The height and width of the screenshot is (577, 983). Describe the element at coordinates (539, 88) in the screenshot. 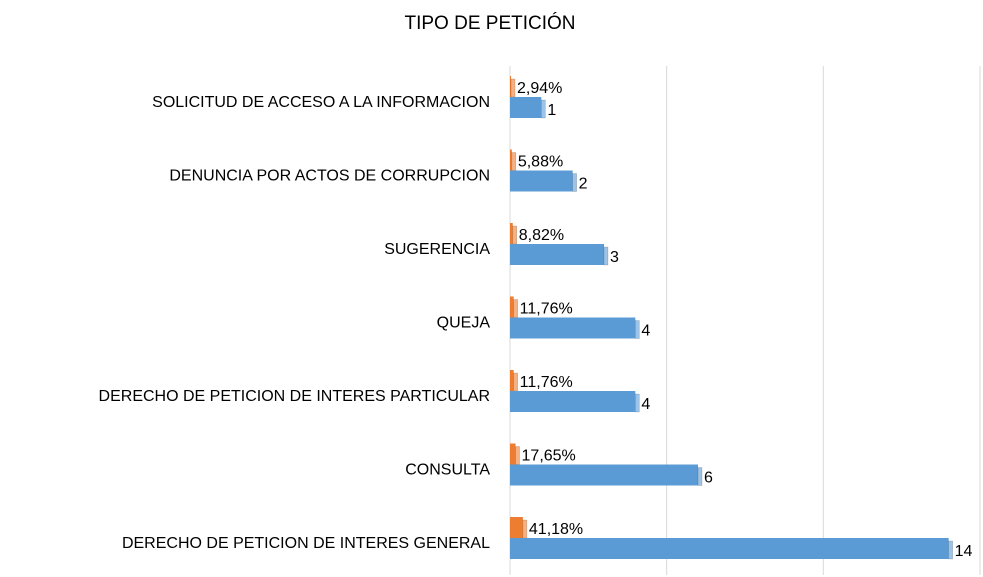

I see `data-label: 2,94%` at that location.